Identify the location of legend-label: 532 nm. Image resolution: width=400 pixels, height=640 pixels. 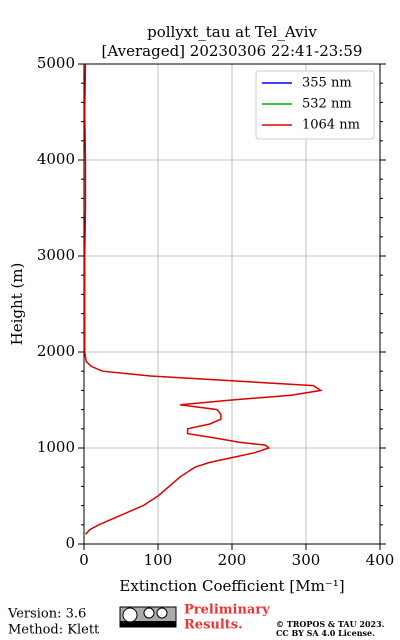
(327, 104).